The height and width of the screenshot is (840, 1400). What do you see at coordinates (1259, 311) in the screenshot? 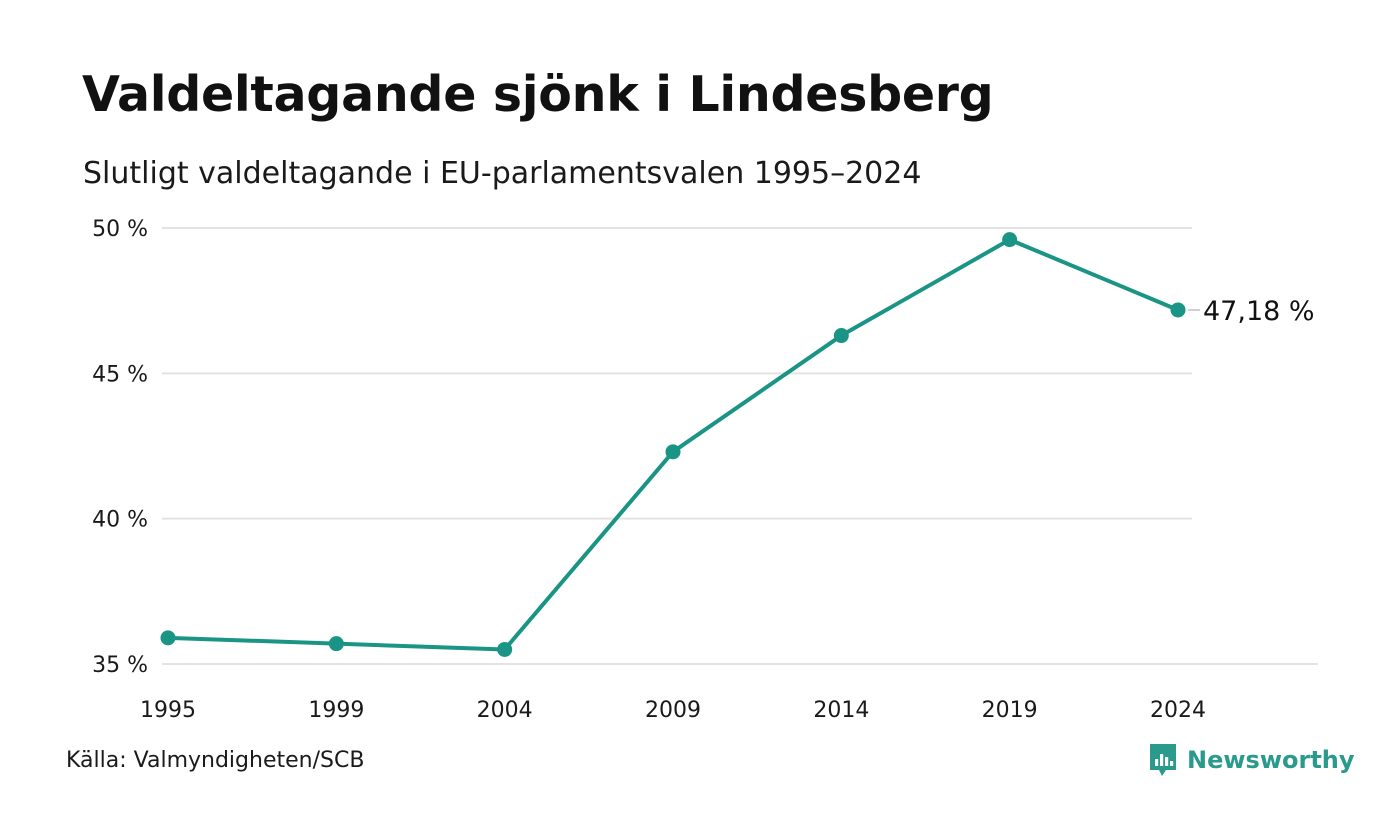
I see `end-value-label: 47,18 %` at bounding box center [1259, 311].